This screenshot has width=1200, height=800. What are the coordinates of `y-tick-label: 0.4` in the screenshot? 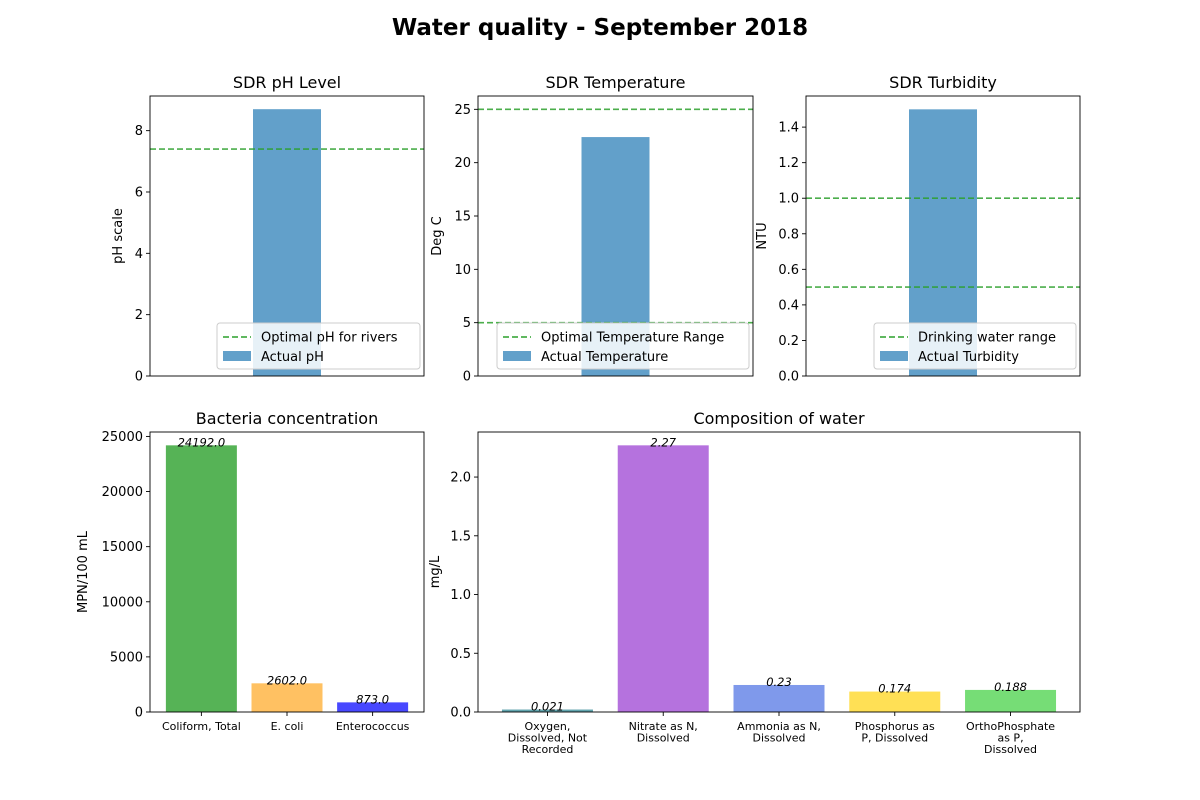 It's located at (788, 305).